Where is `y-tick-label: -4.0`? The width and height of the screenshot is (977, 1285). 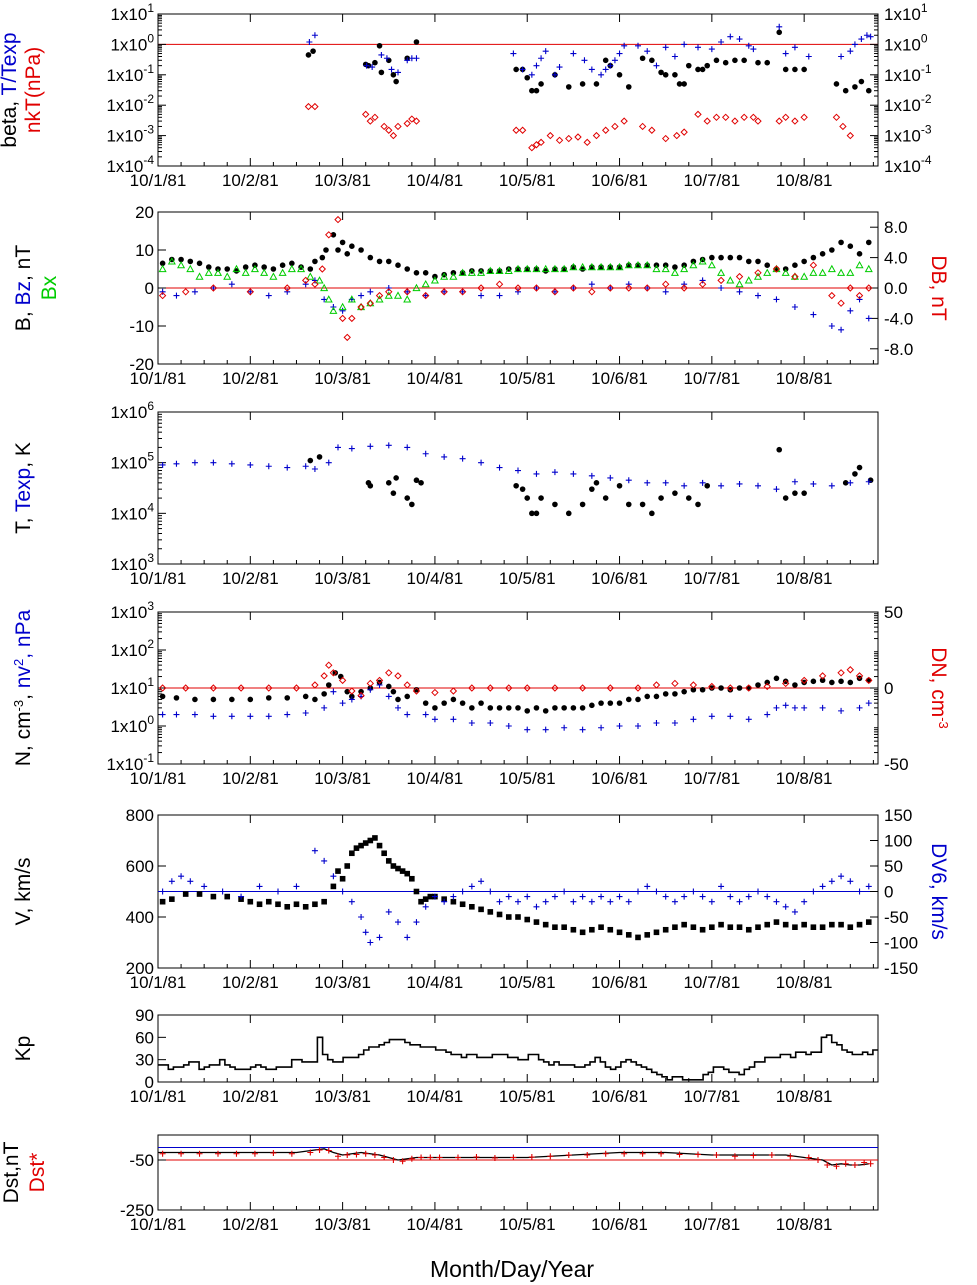
y-tick-label: -4.0 is located at coordinates (898, 318).